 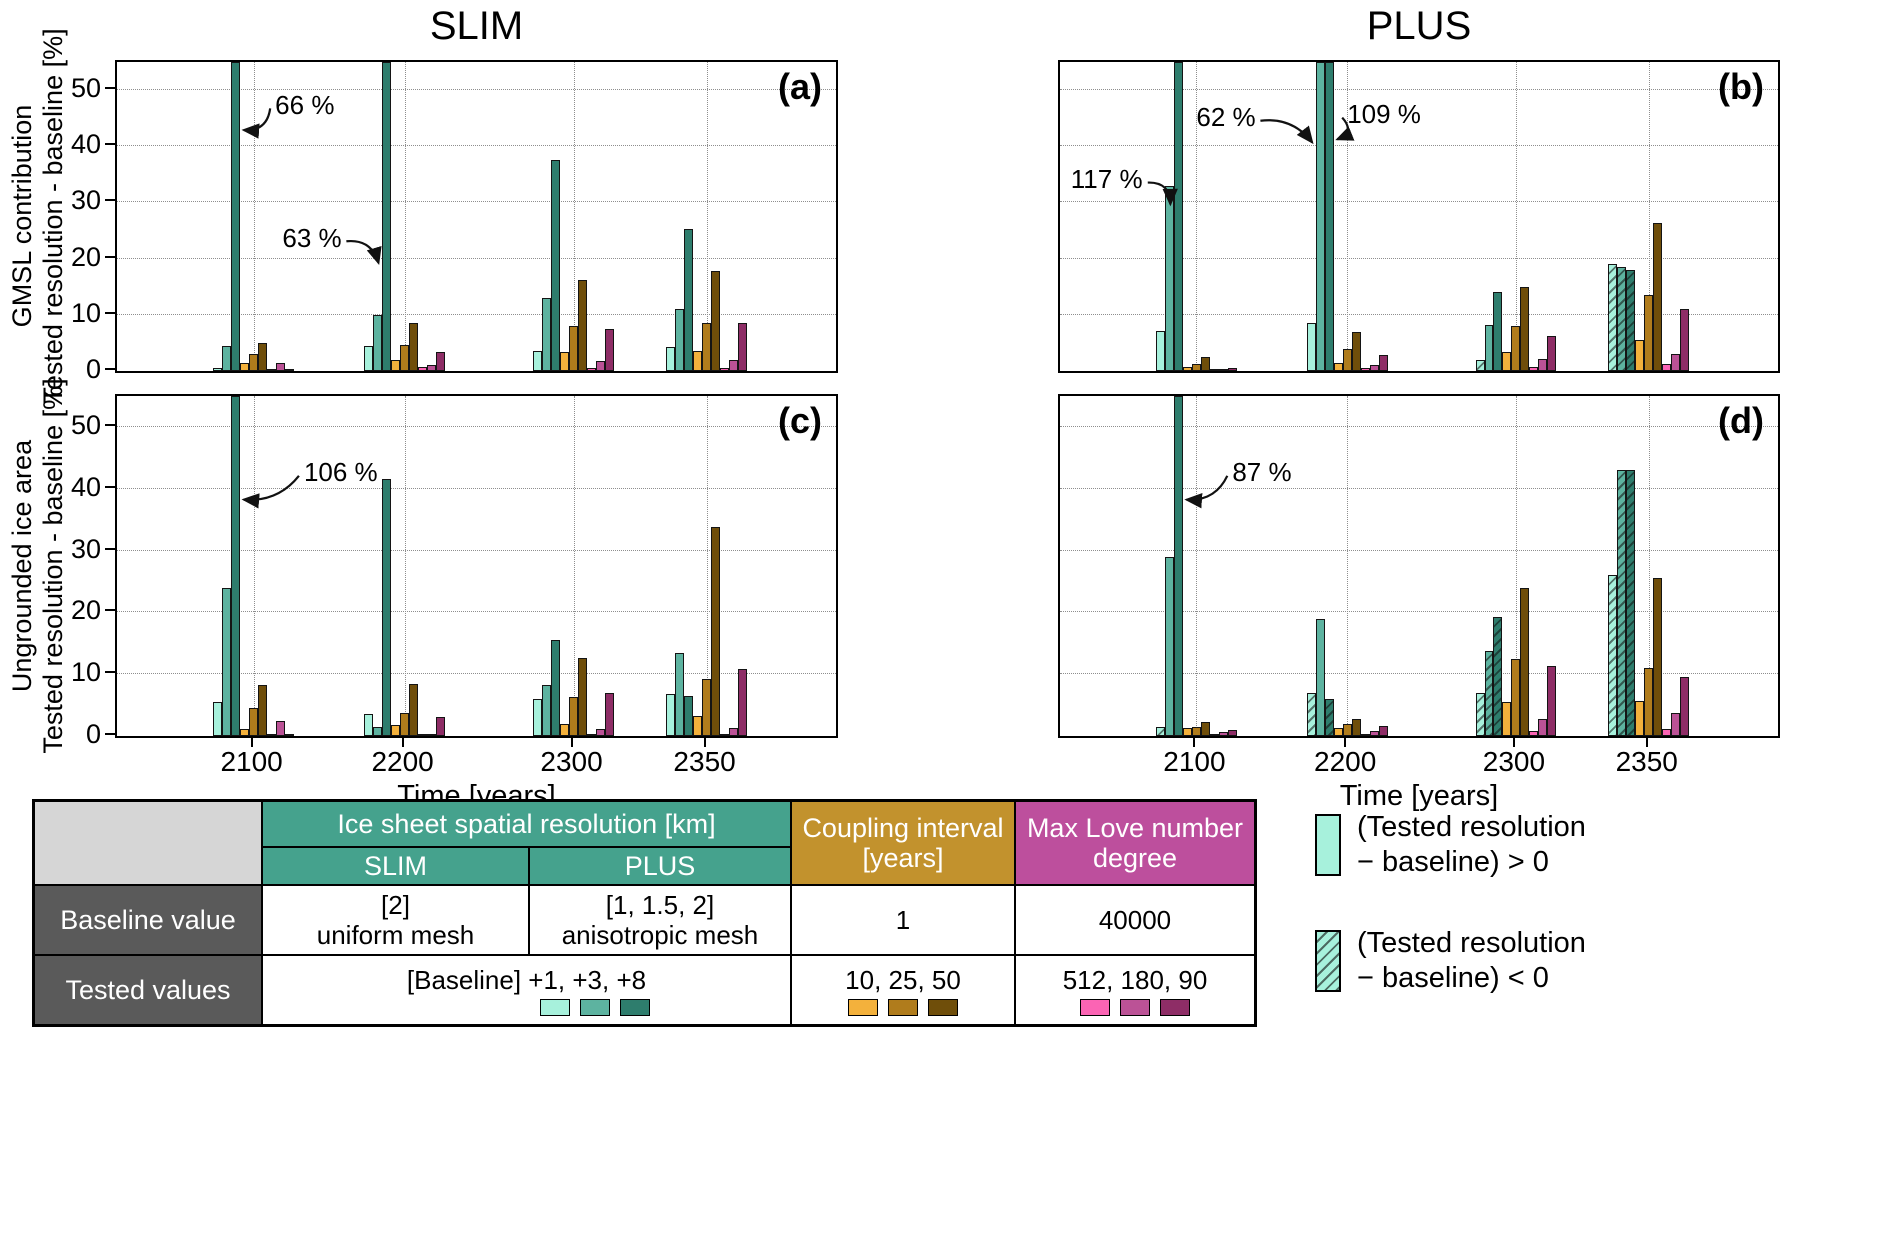 What do you see at coordinates (1384, 114) in the screenshot?
I see `annotation-text: 109 %` at bounding box center [1384, 114].